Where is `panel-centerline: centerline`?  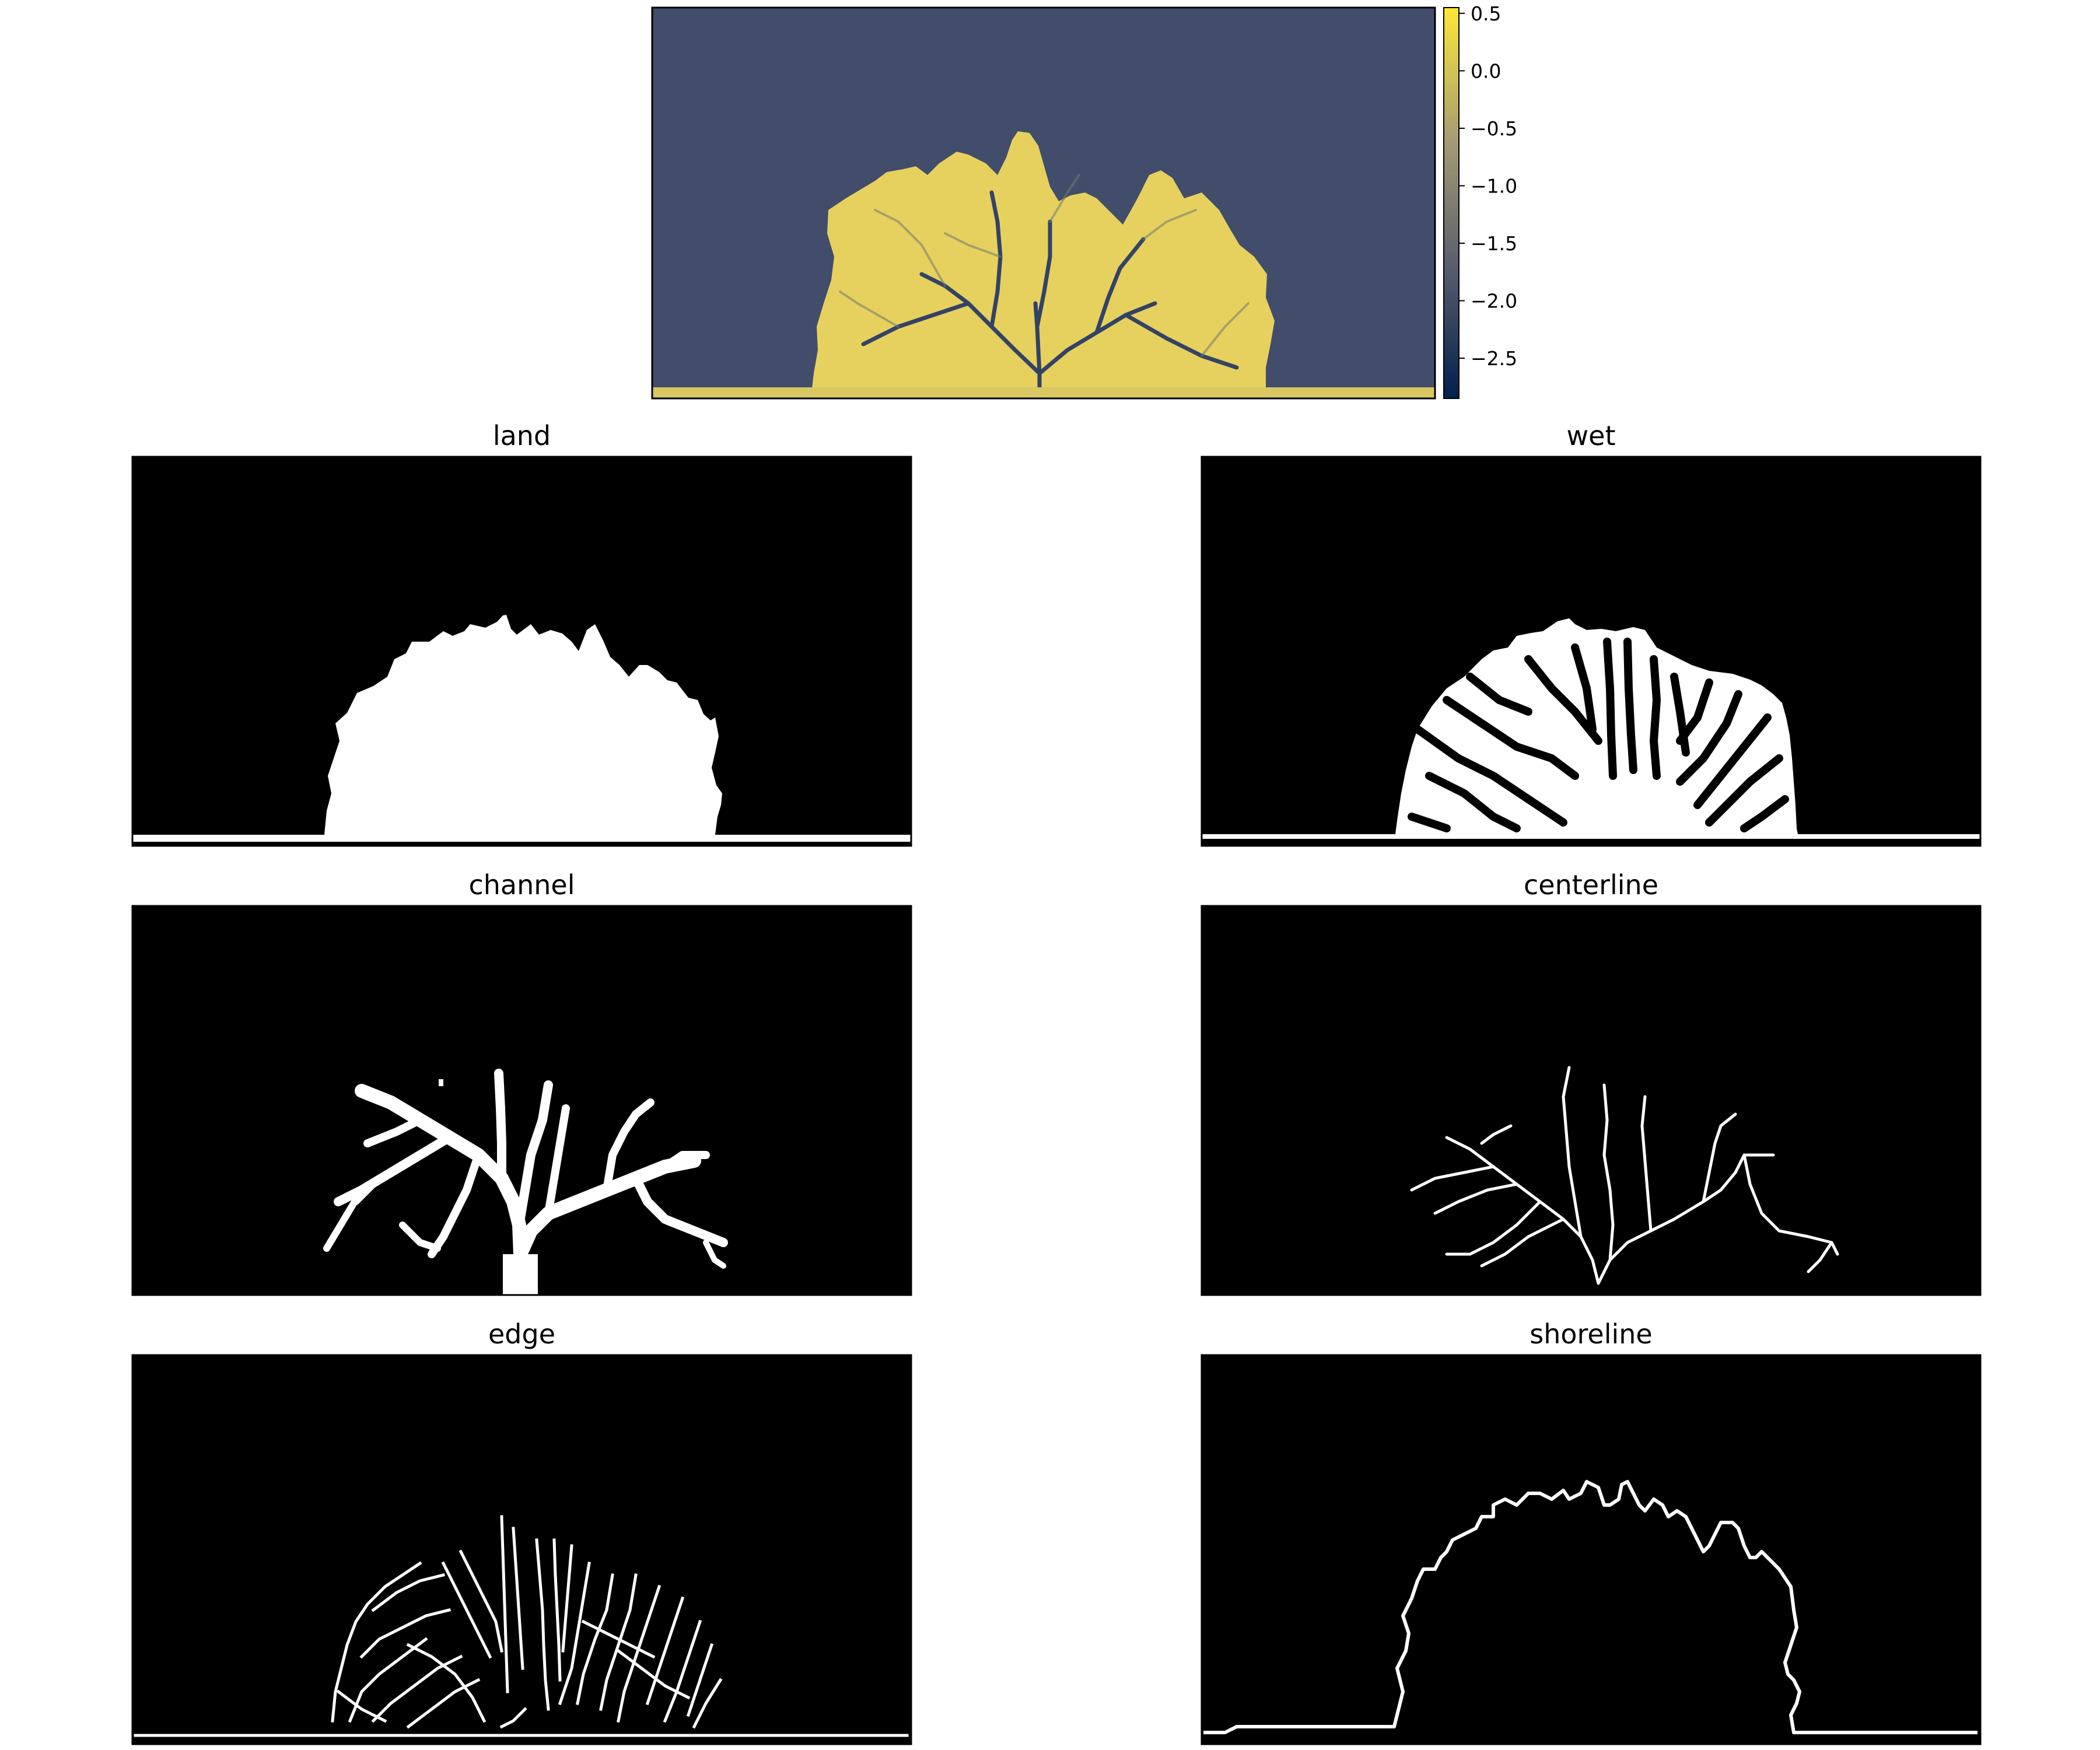 panel-centerline: centerline is located at coordinates (1591, 1082).